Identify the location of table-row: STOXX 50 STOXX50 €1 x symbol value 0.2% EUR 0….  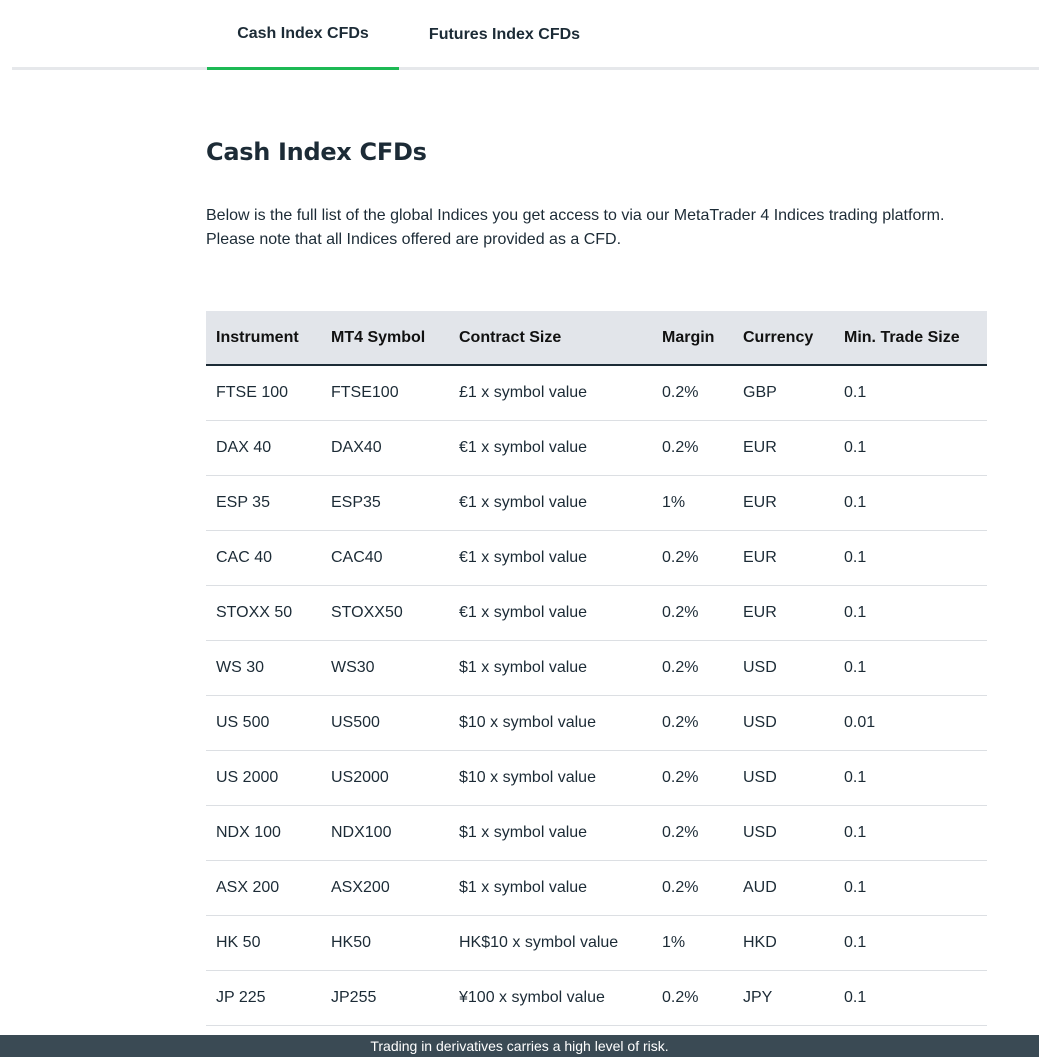
(596, 613).